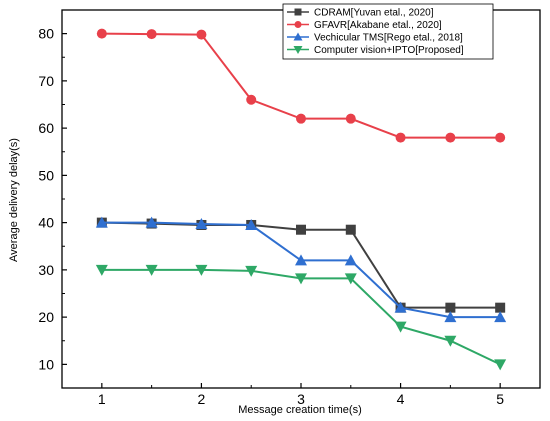  I want to click on legend-item: CDRAM[Yuvan etal., 2020], so click(360, 13).